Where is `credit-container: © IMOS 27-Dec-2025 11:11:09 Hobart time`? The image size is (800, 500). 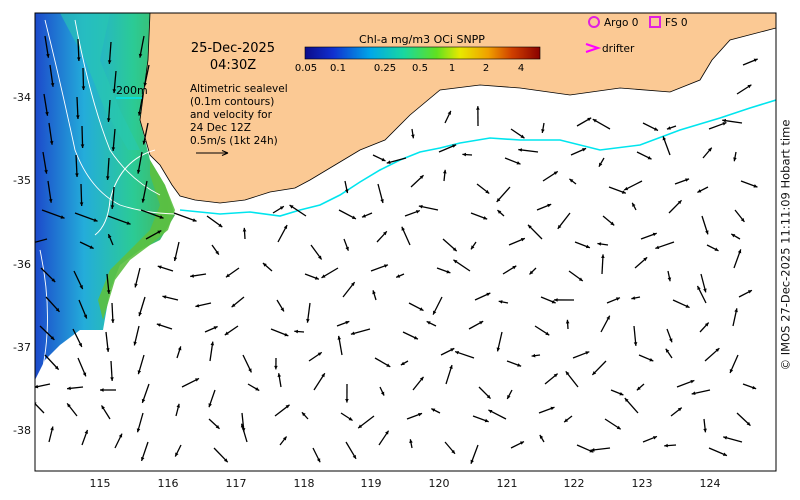
credit-container: © IMOS 27-Dec-2025 11:11:09 Hobart time is located at coordinates (785, 245).